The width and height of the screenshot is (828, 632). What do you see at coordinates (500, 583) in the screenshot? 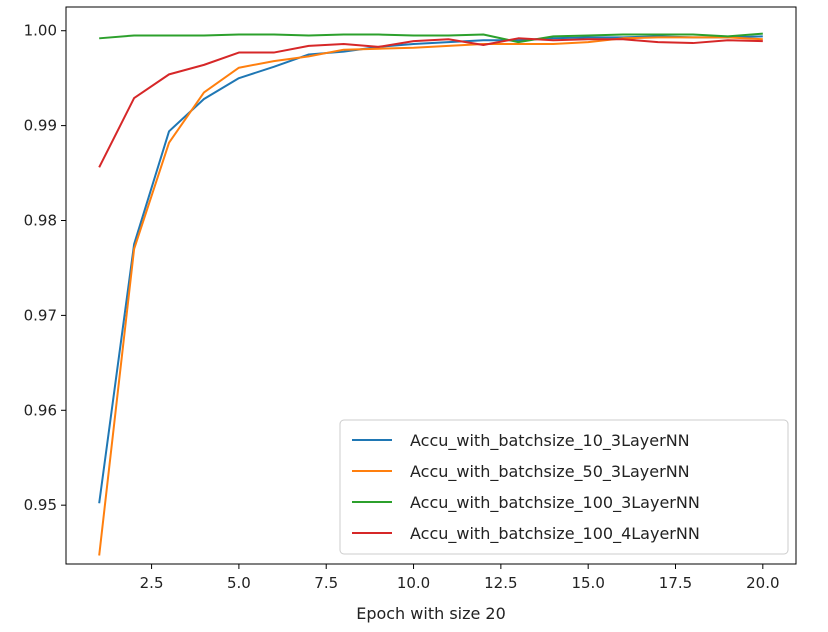
I see `x-tick-label: 12.5` at bounding box center [500, 583].